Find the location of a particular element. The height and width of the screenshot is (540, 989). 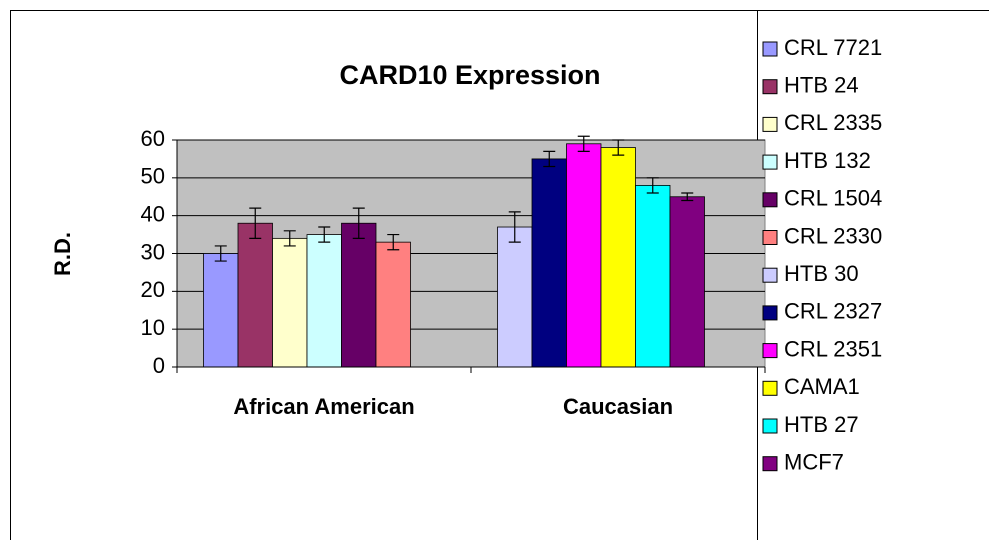

y-tick-label: 30 is located at coordinates (153, 251).